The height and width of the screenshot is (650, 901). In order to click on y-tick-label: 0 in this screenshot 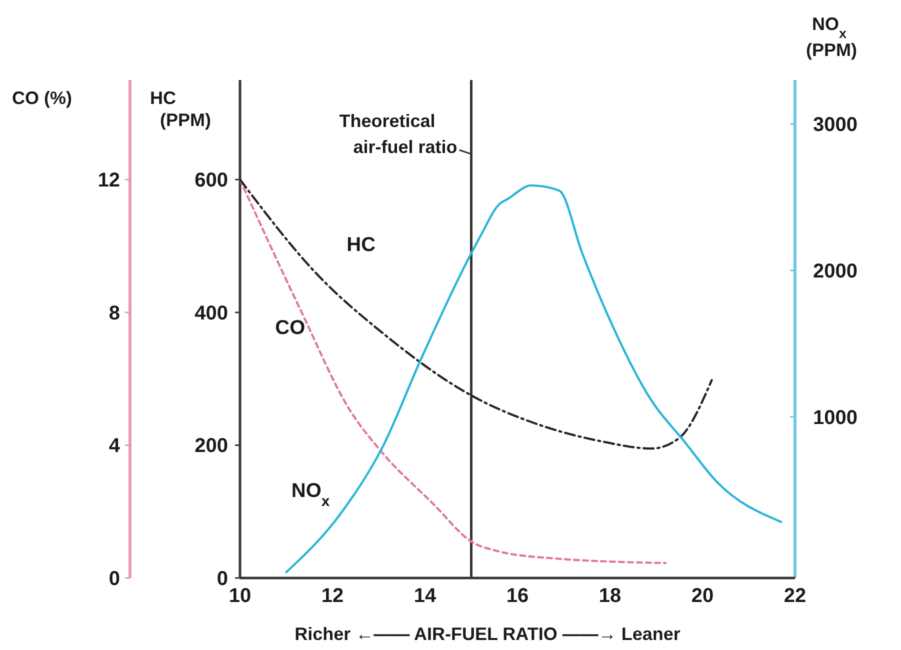, I will do `click(114, 579)`.